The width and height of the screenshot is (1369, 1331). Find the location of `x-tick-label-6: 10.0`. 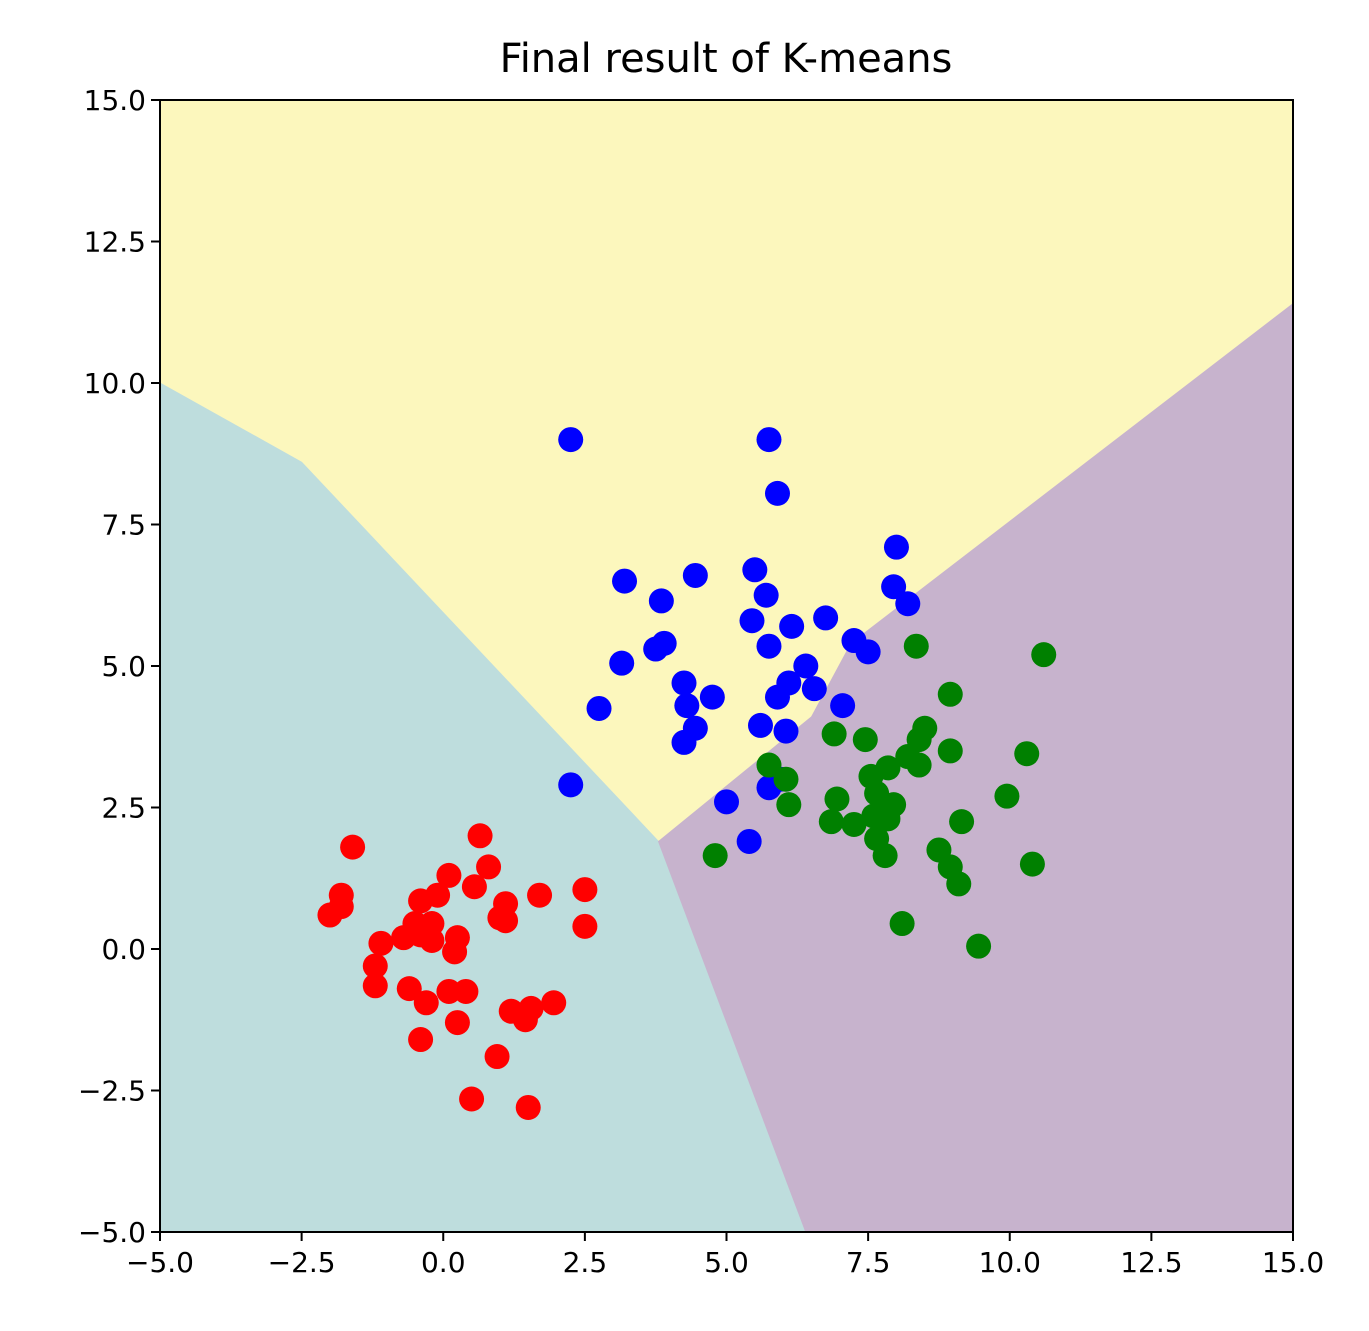

x-tick-label-6: 10.0 is located at coordinates (1010, 1262).